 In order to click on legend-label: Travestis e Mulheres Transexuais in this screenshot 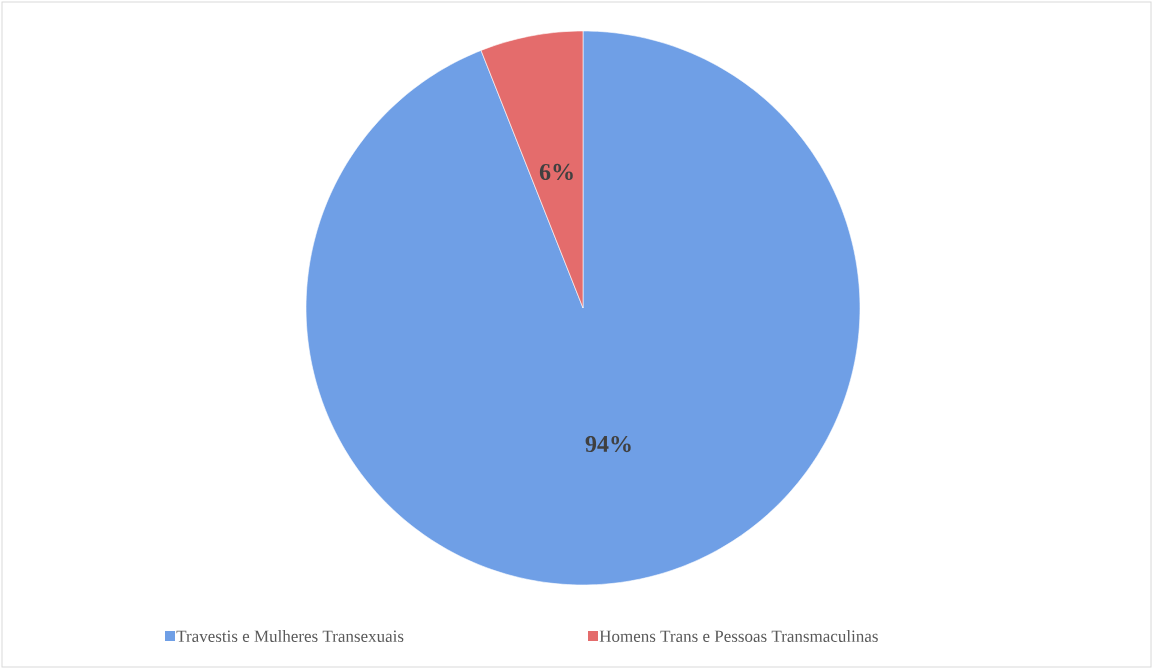, I will do `click(290, 636)`.